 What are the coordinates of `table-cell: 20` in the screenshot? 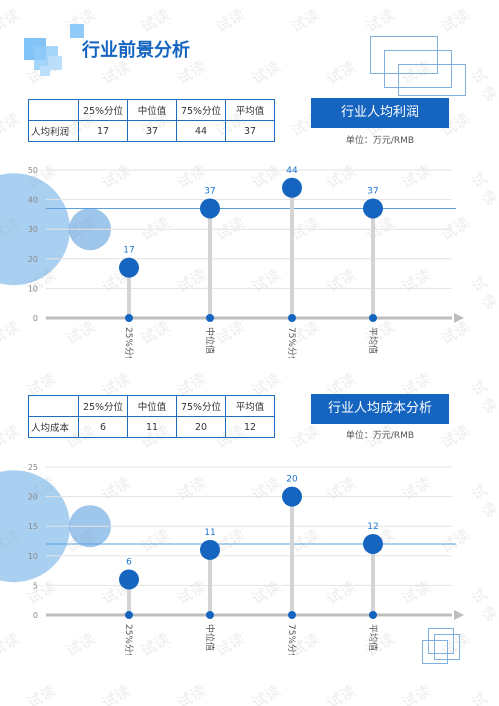 It's located at (201, 427).